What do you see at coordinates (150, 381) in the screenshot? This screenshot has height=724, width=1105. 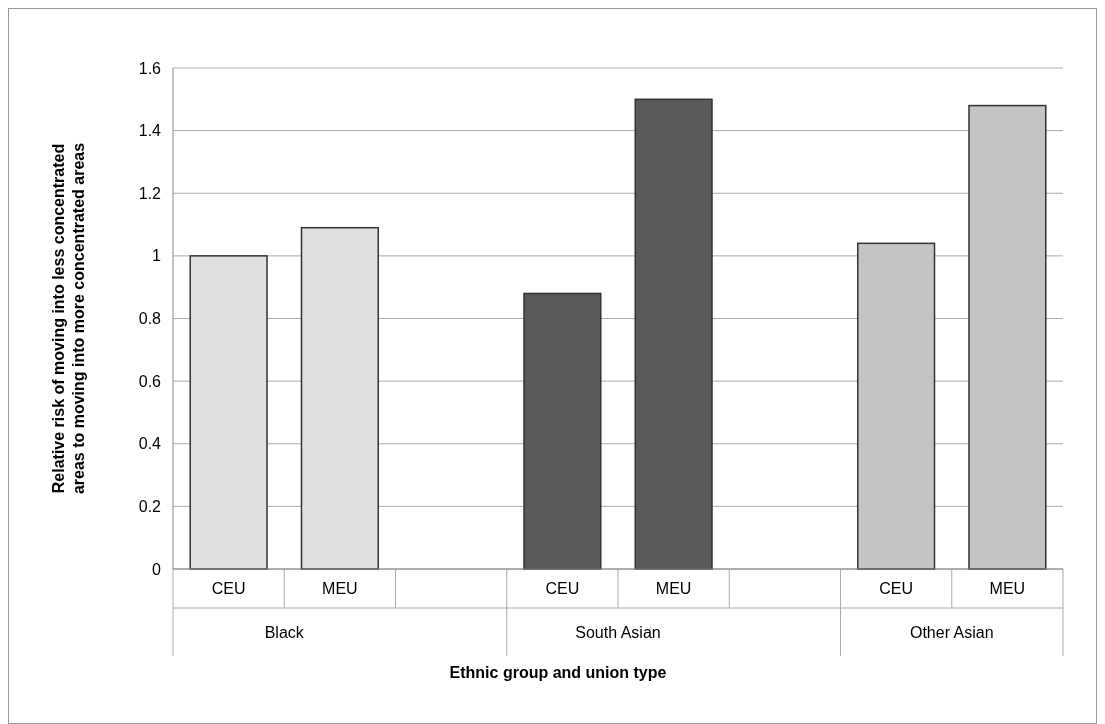 I see `y-tick-label: 0.6` at bounding box center [150, 381].